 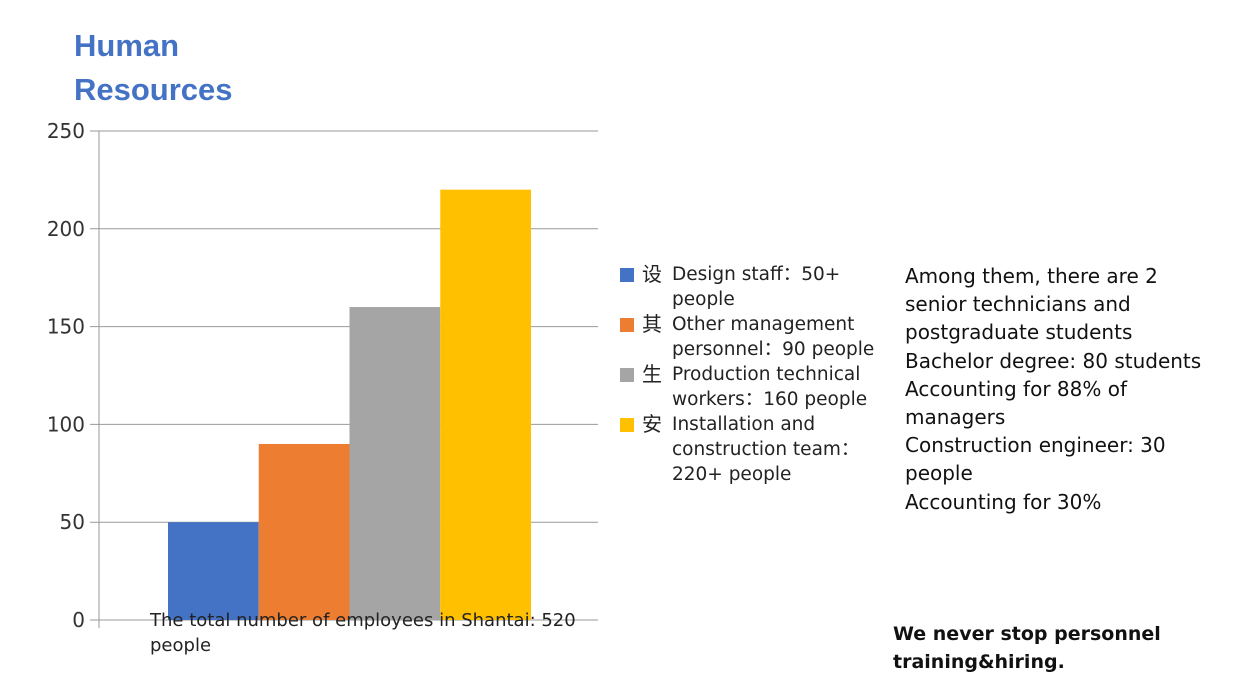 What do you see at coordinates (652, 274) in the screenshot?
I see `legend-glyph: 设` at bounding box center [652, 274].